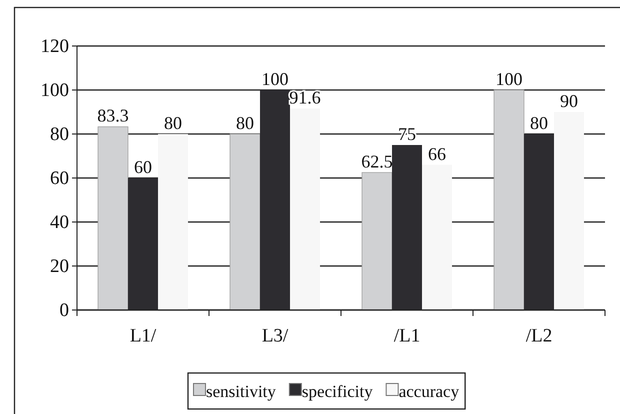 The height and width of the screenshot is (414, 620). I want to click on legend-label: sensitivity, so click(241, 391).